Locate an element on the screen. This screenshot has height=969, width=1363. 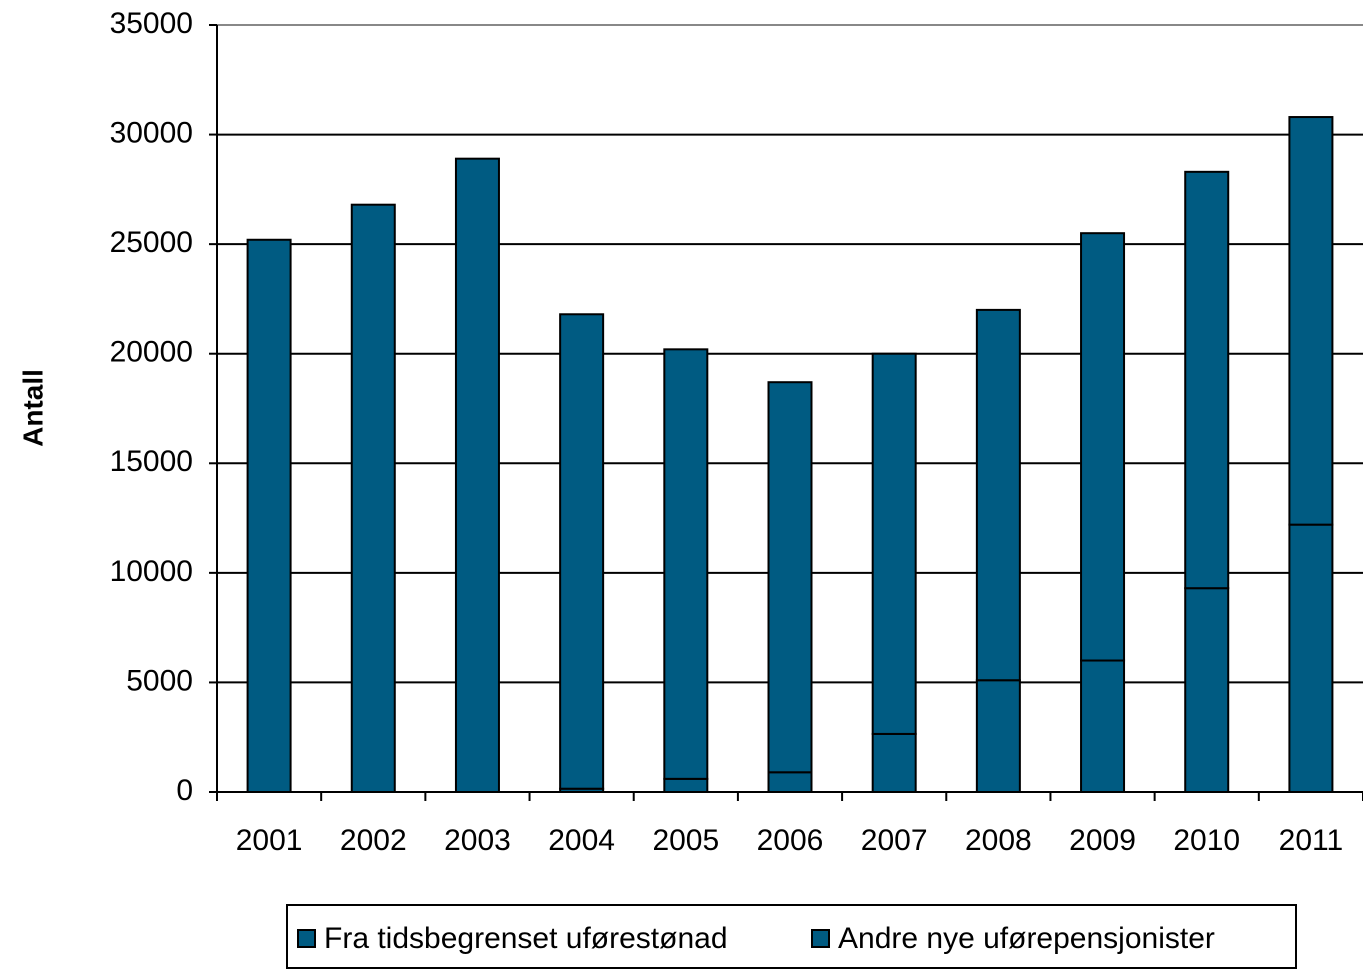
y-tick-label: 20000 is located at coordinates (151, 352).